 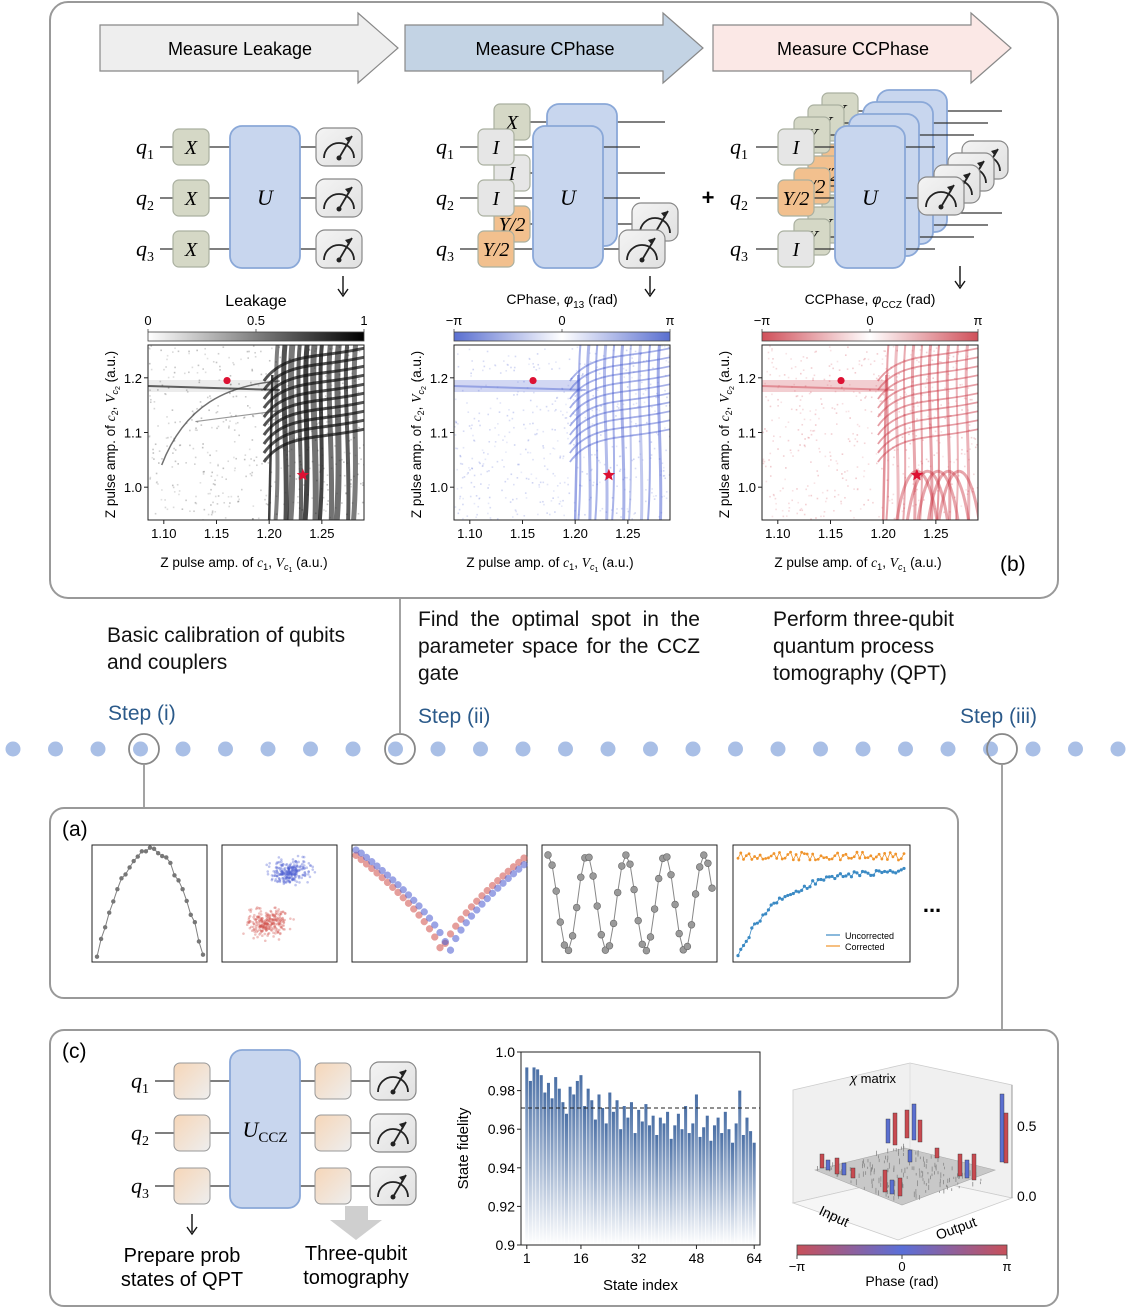 I want to click on fidelity-x-tick-label-2: 32, so click(x=639, y=1258).